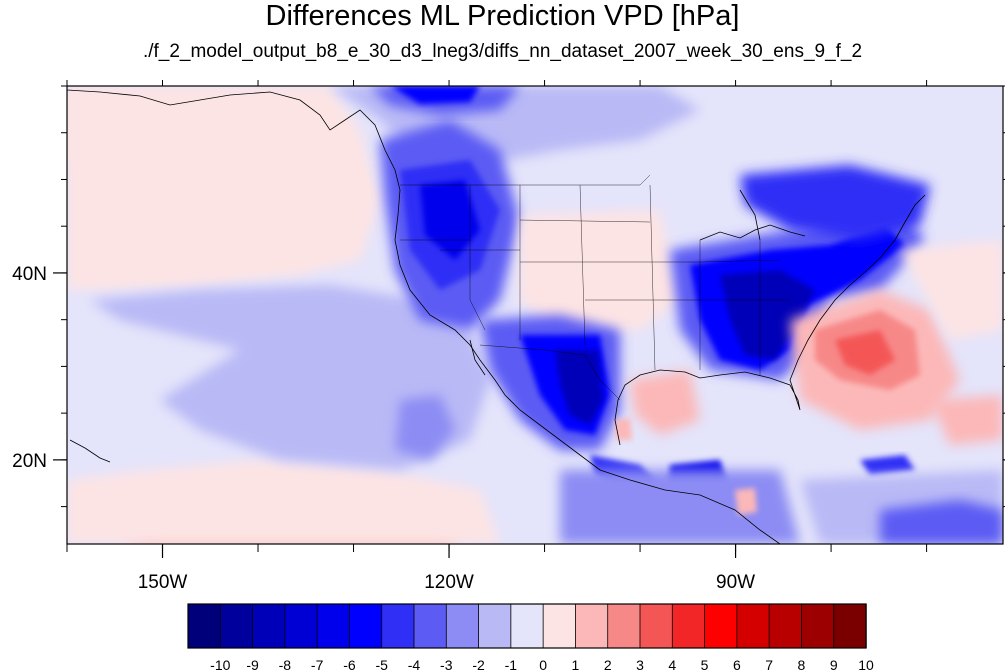 This screenshot has height=672, width=1005. Describe the element at coordinates (349, 664) in the screenshot. I see `colorbar-label: -6` at that location.